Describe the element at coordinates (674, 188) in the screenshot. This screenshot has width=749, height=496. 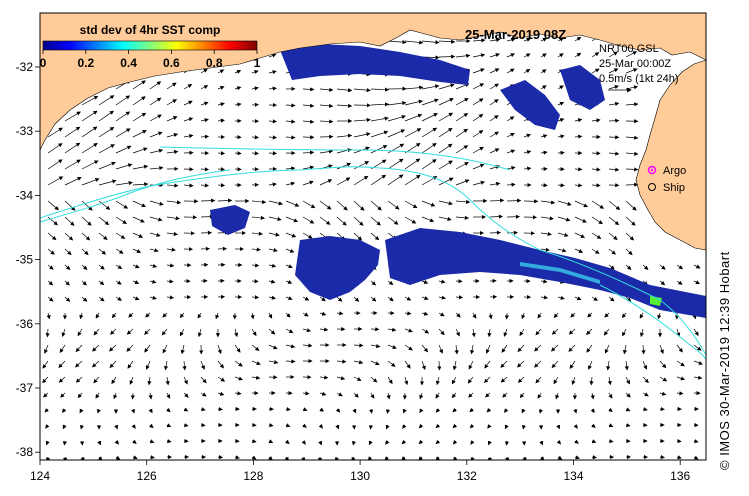
I see `ship-label: Ship` at that location.